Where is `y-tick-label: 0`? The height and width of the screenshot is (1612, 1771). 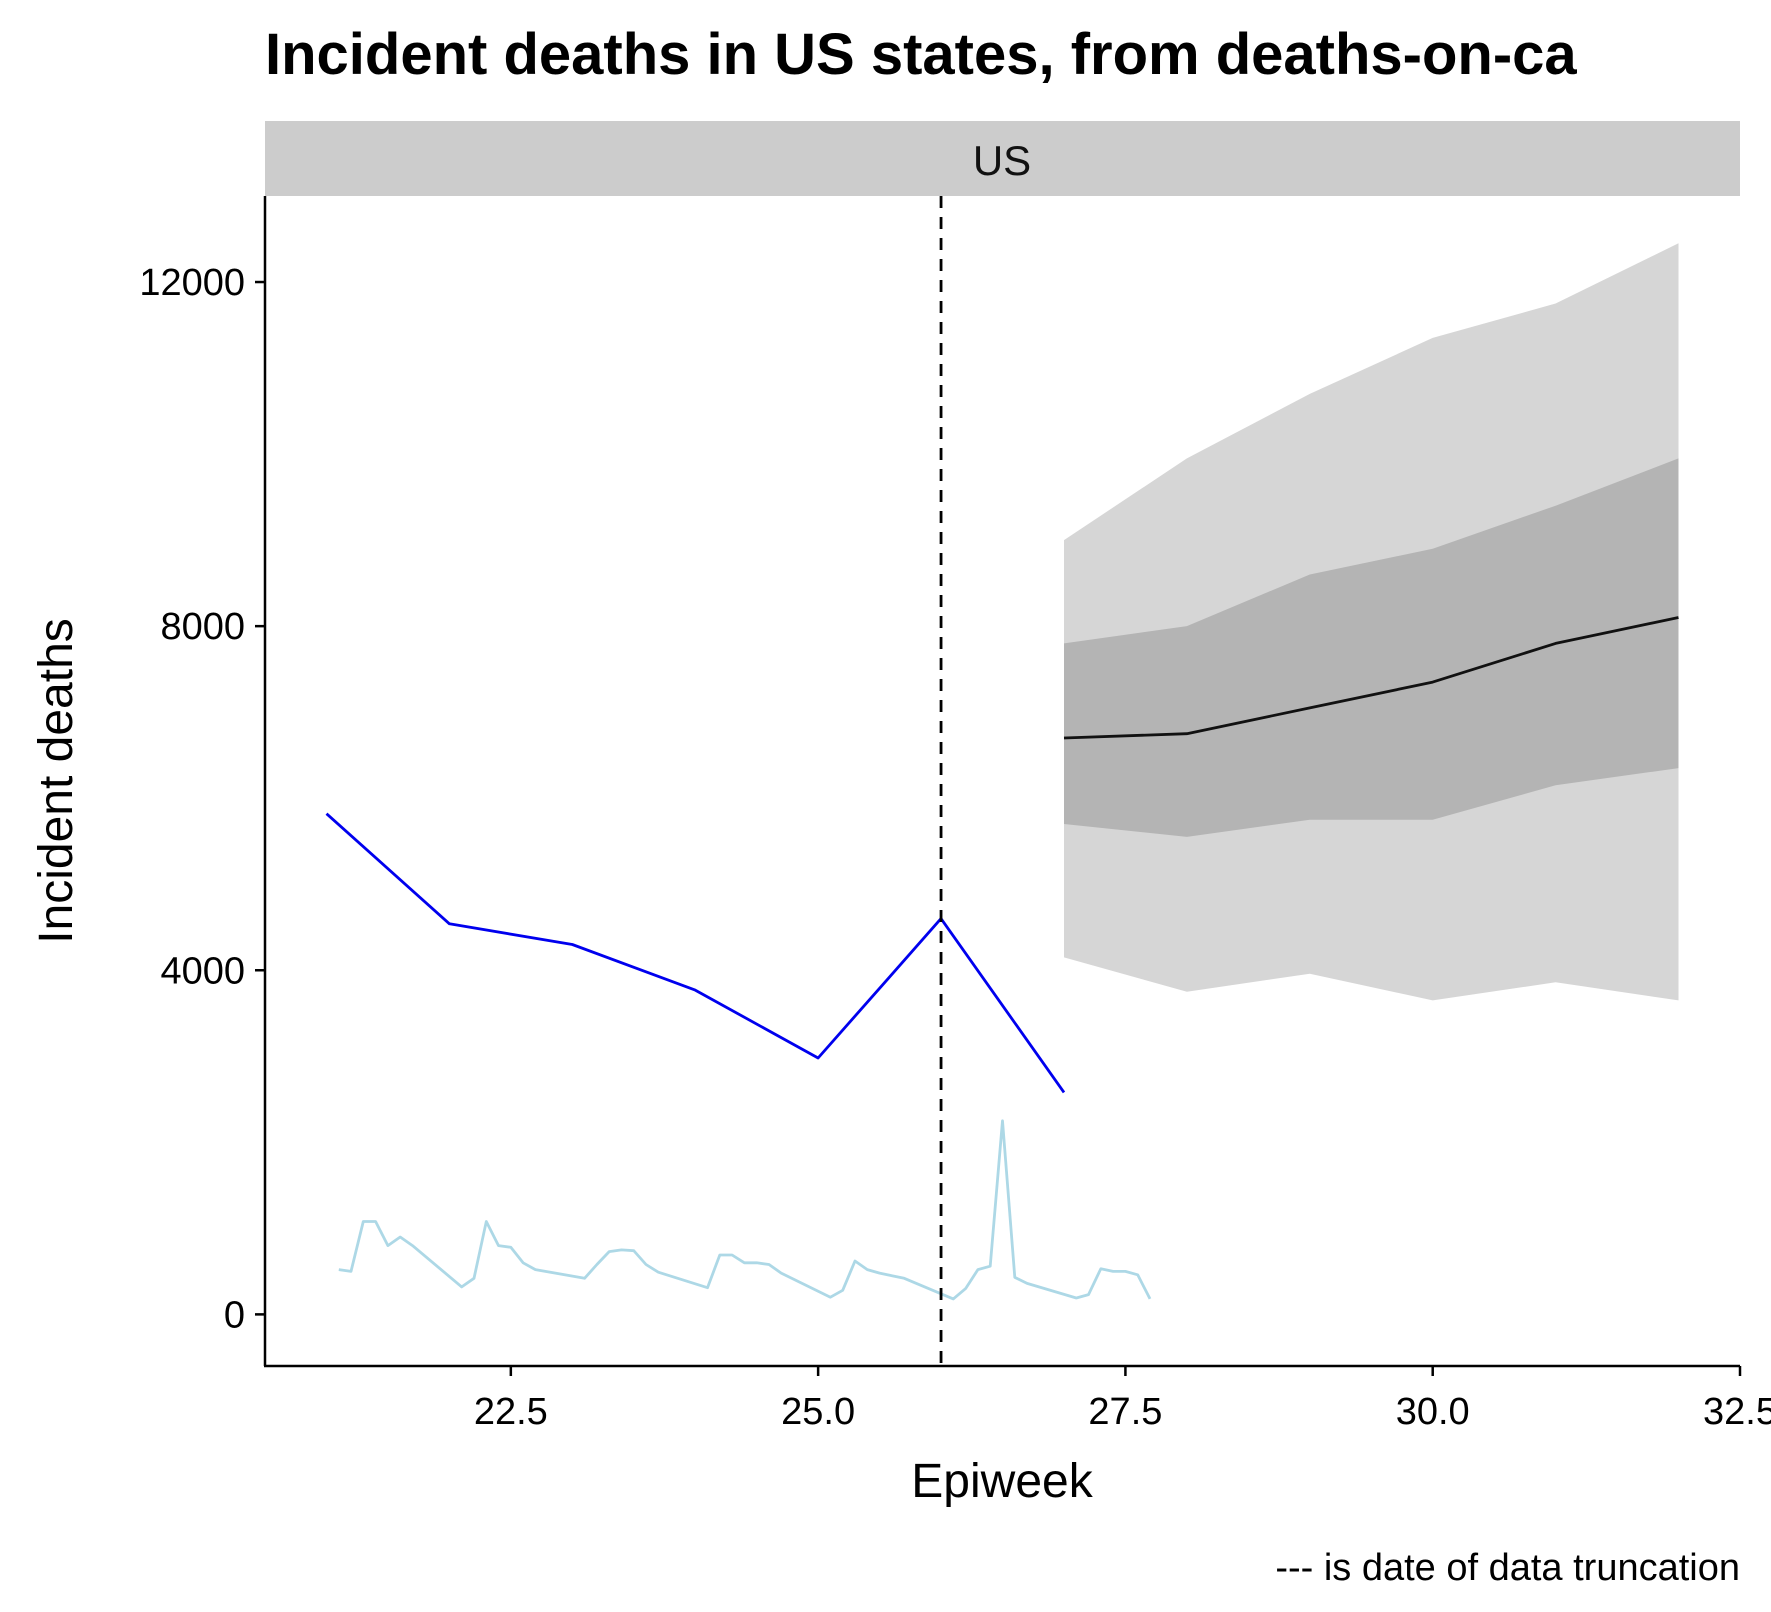
y-tick-label: 0 is located at coordinates (234, 1315).